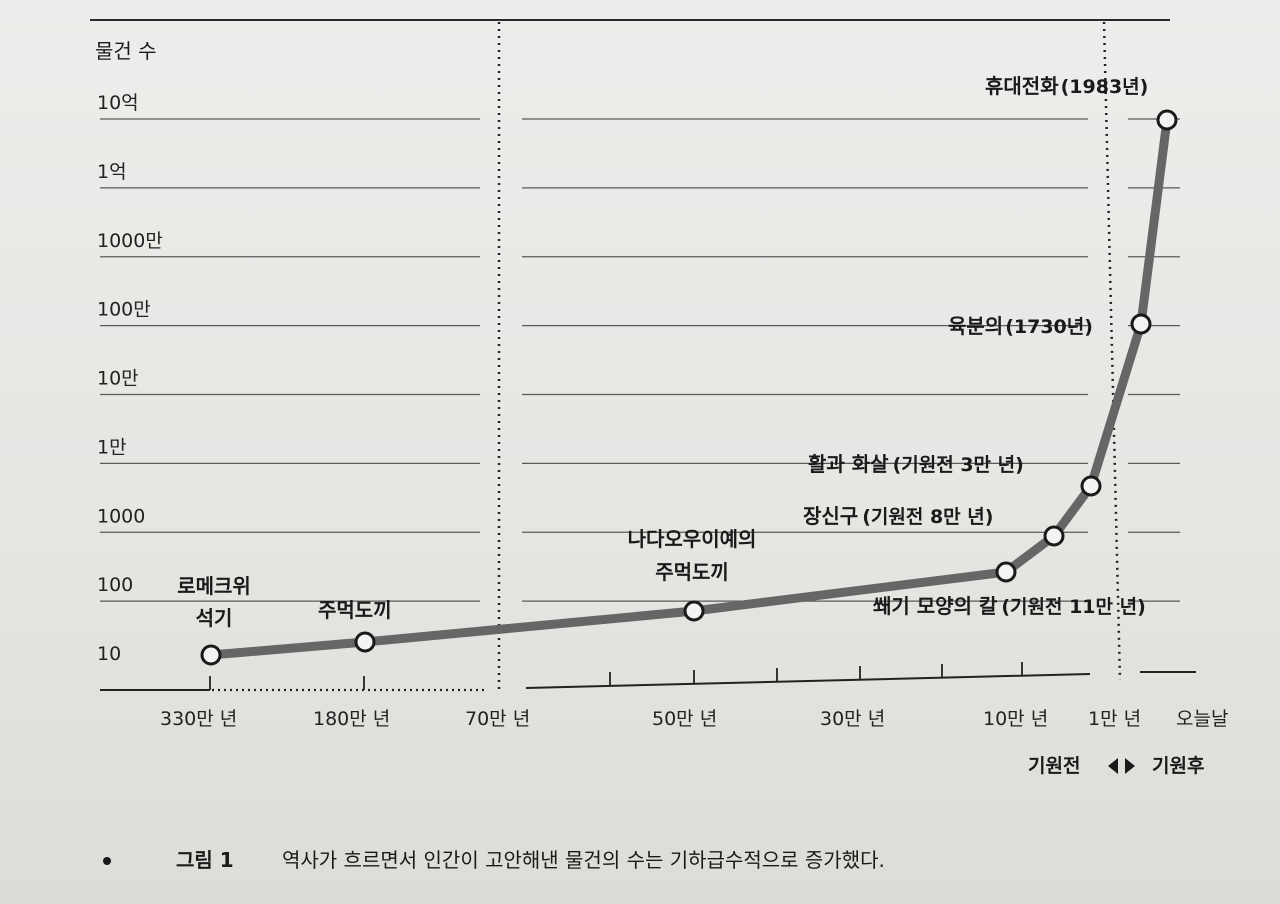 The width and height of the screenshot is (1280, 904). What do you see at coordinates (1105, 87) in the screenshot?
I see `point-note: (1983년)` at bounding box center [1105, 87].